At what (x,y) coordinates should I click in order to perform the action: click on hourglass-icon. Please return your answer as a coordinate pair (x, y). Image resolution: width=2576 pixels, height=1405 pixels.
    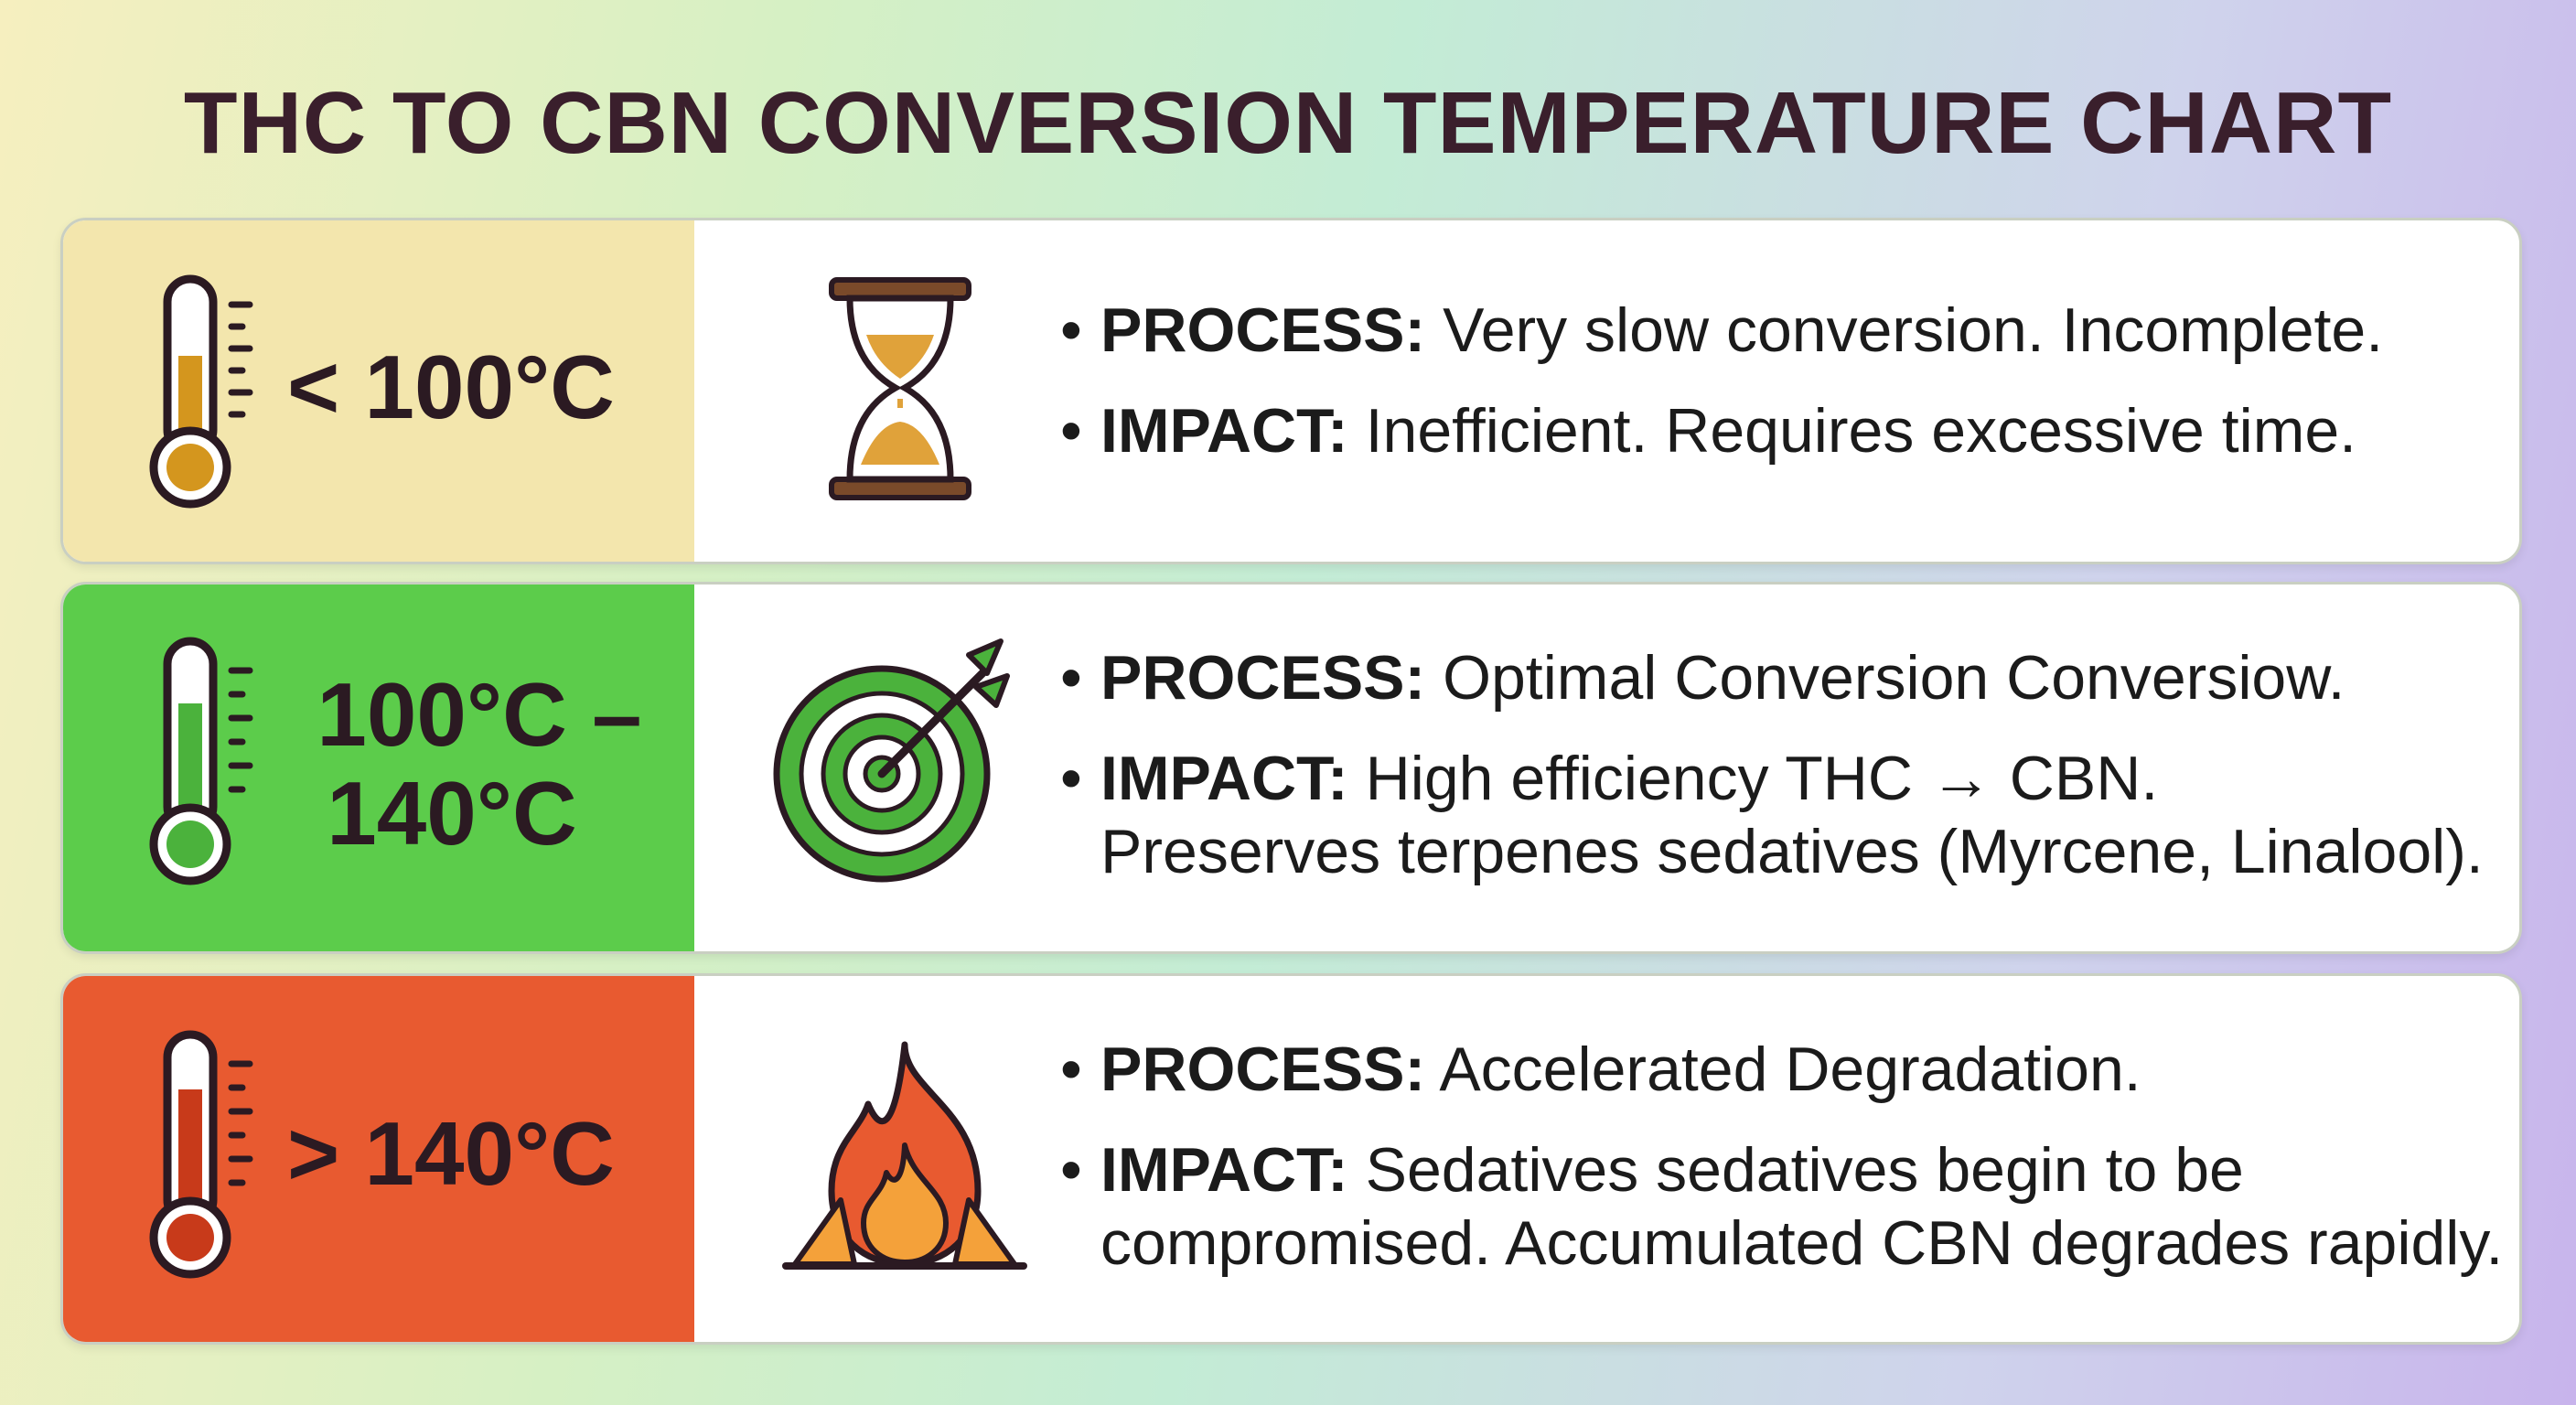
    Looking at the image, I should click on (900, 388).